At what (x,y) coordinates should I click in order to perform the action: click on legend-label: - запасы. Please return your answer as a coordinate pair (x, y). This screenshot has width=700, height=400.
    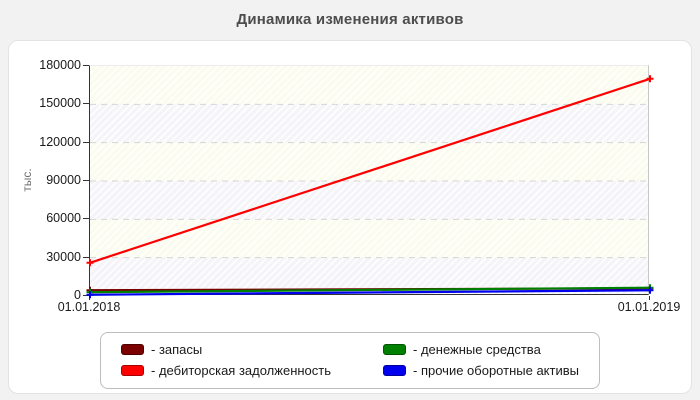
    Looking at the image, I should click on (177, 349).